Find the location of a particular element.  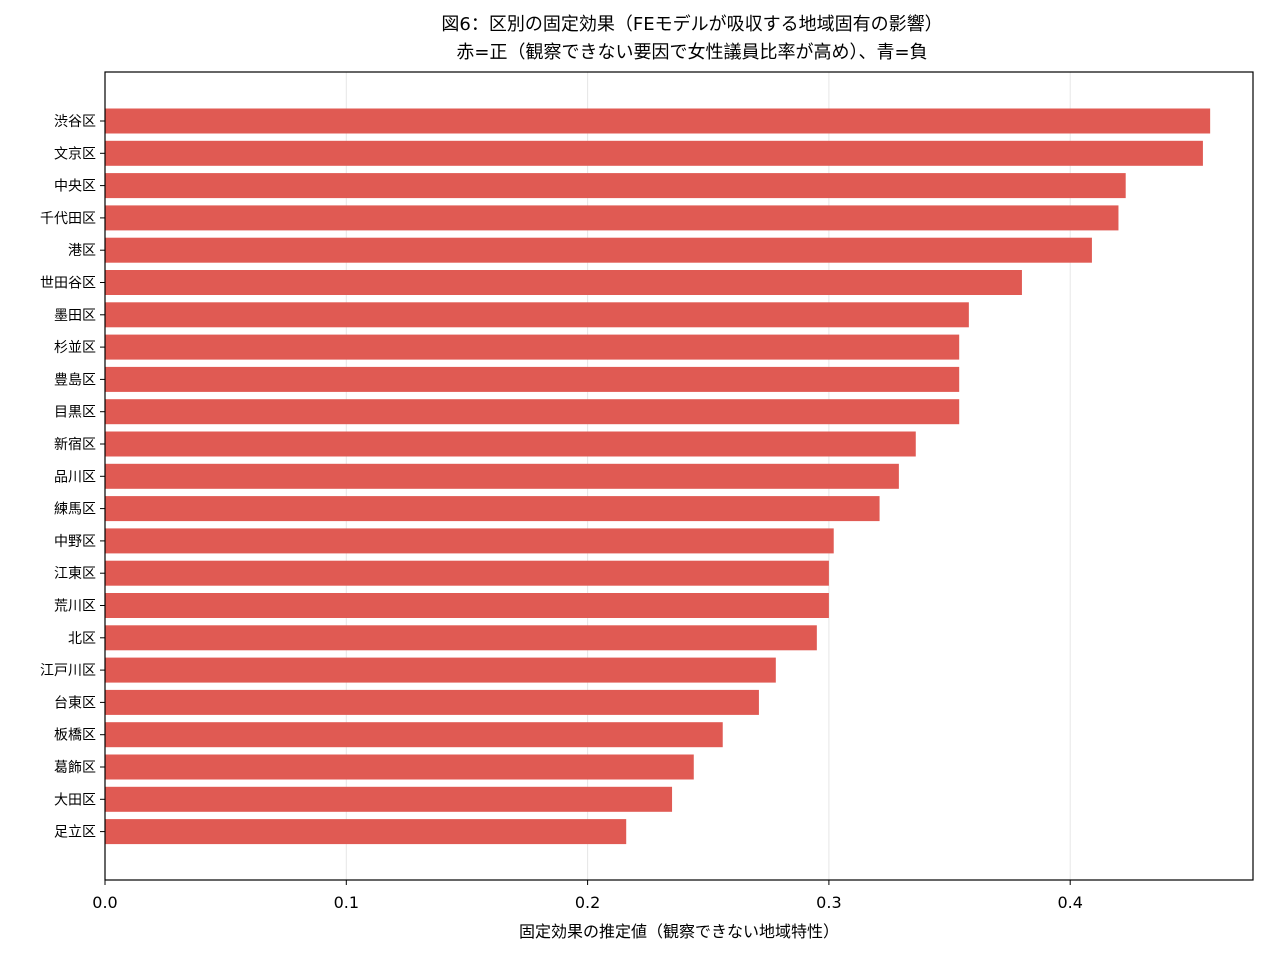

x-tick-label: 0.3 is located at coordinates (828, 902).